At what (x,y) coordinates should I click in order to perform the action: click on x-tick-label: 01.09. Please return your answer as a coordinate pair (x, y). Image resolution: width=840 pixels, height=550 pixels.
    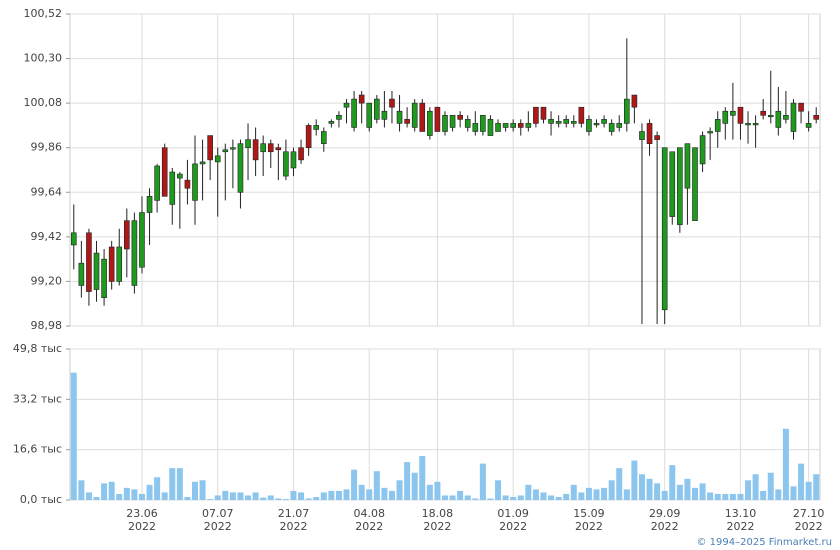
    Looking at the image, I should click on (513, 513).